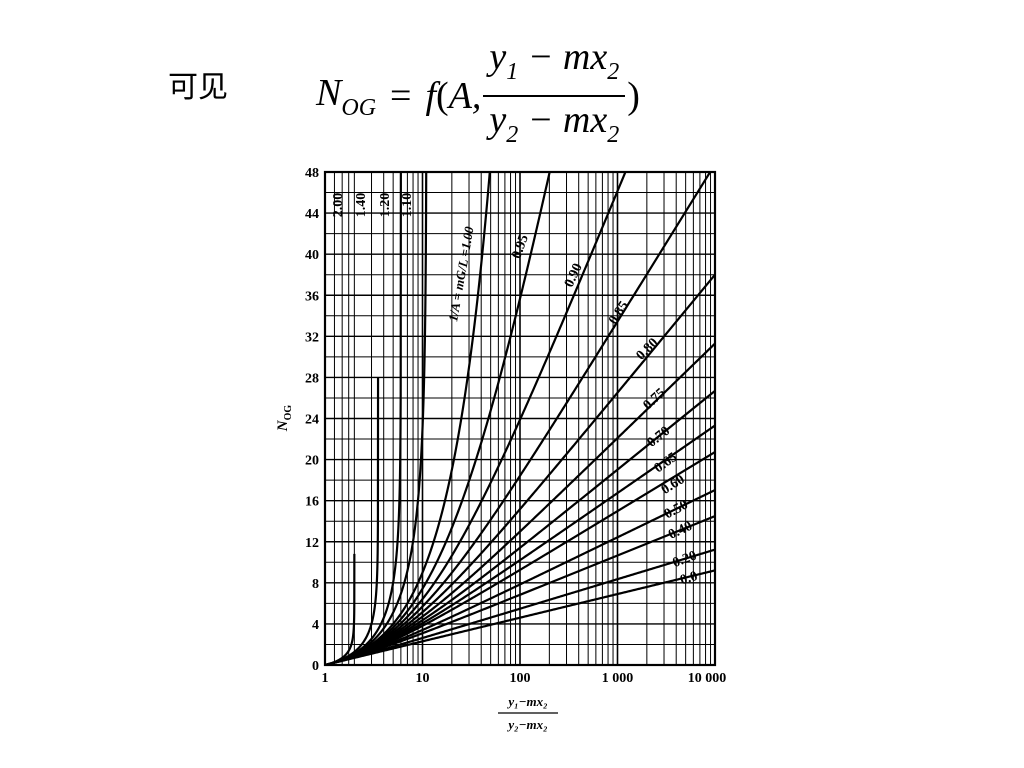 The image size is (1024, 768). What do you see at coordinates (554, 65) in the screenshot?
I see `formula-numerator: y1 − mx2` at bounding box center [554, 65].